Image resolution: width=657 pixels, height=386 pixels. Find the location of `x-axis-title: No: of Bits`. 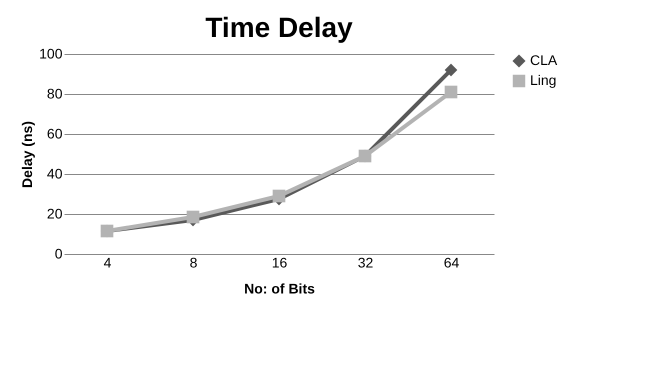

x-axis-title: No: of Bits is located at coordinates (280, 288).